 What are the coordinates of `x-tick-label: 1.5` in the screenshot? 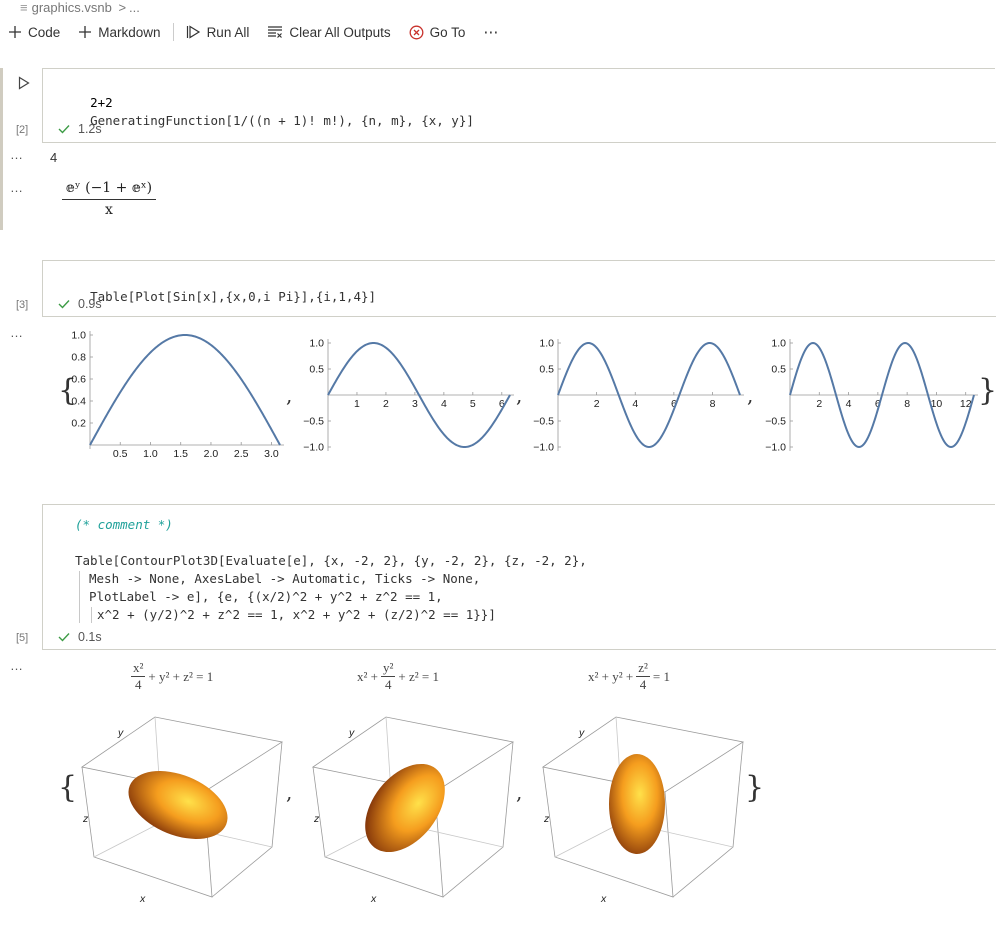 It's located at (180, 454).